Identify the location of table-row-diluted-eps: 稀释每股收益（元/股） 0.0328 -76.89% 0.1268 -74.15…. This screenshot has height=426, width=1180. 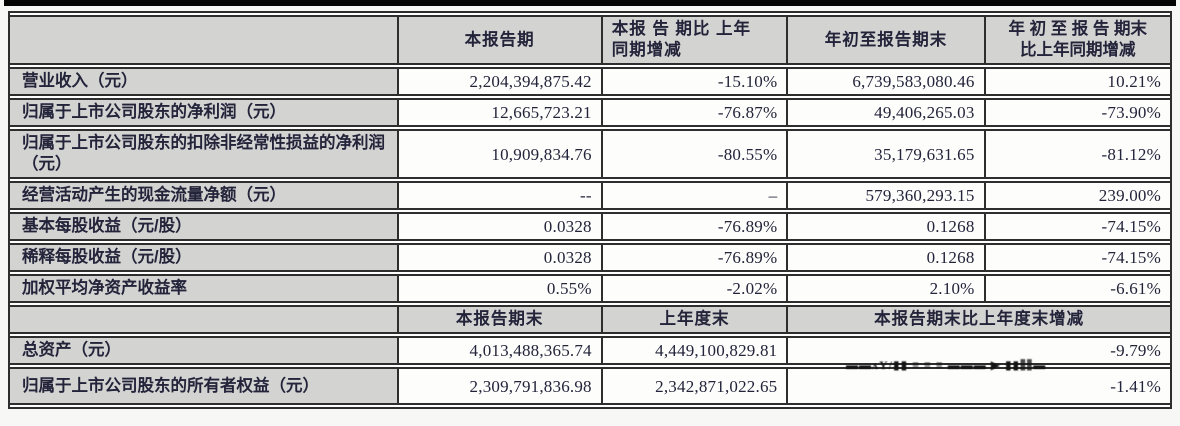
(590, 257).